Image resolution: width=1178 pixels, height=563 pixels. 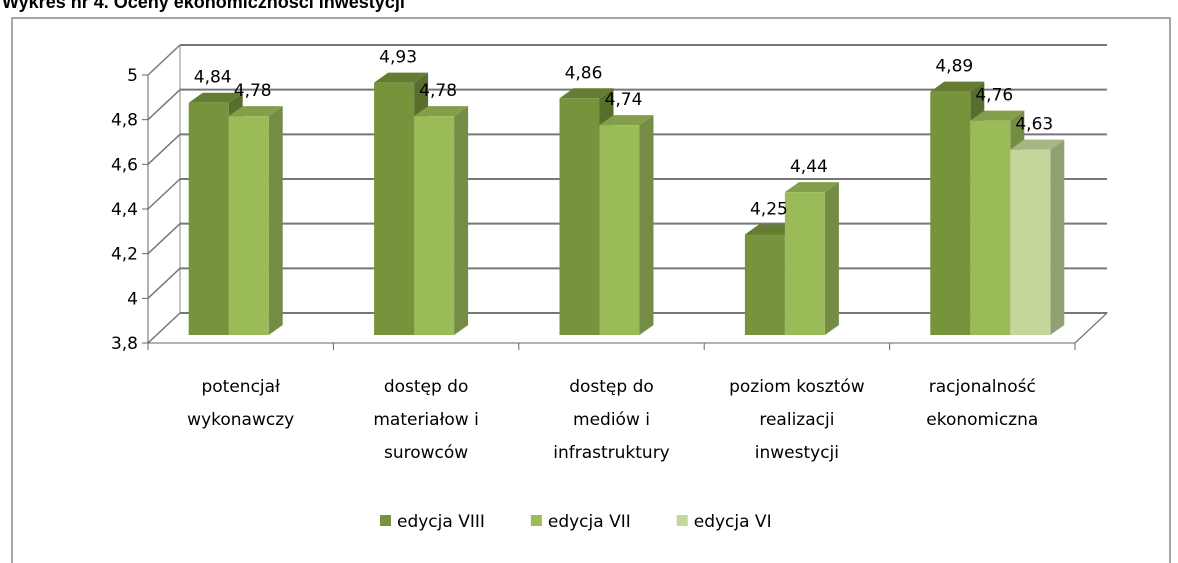 I want to click on legend-label: edycja VI, so click(x=733, y=522).